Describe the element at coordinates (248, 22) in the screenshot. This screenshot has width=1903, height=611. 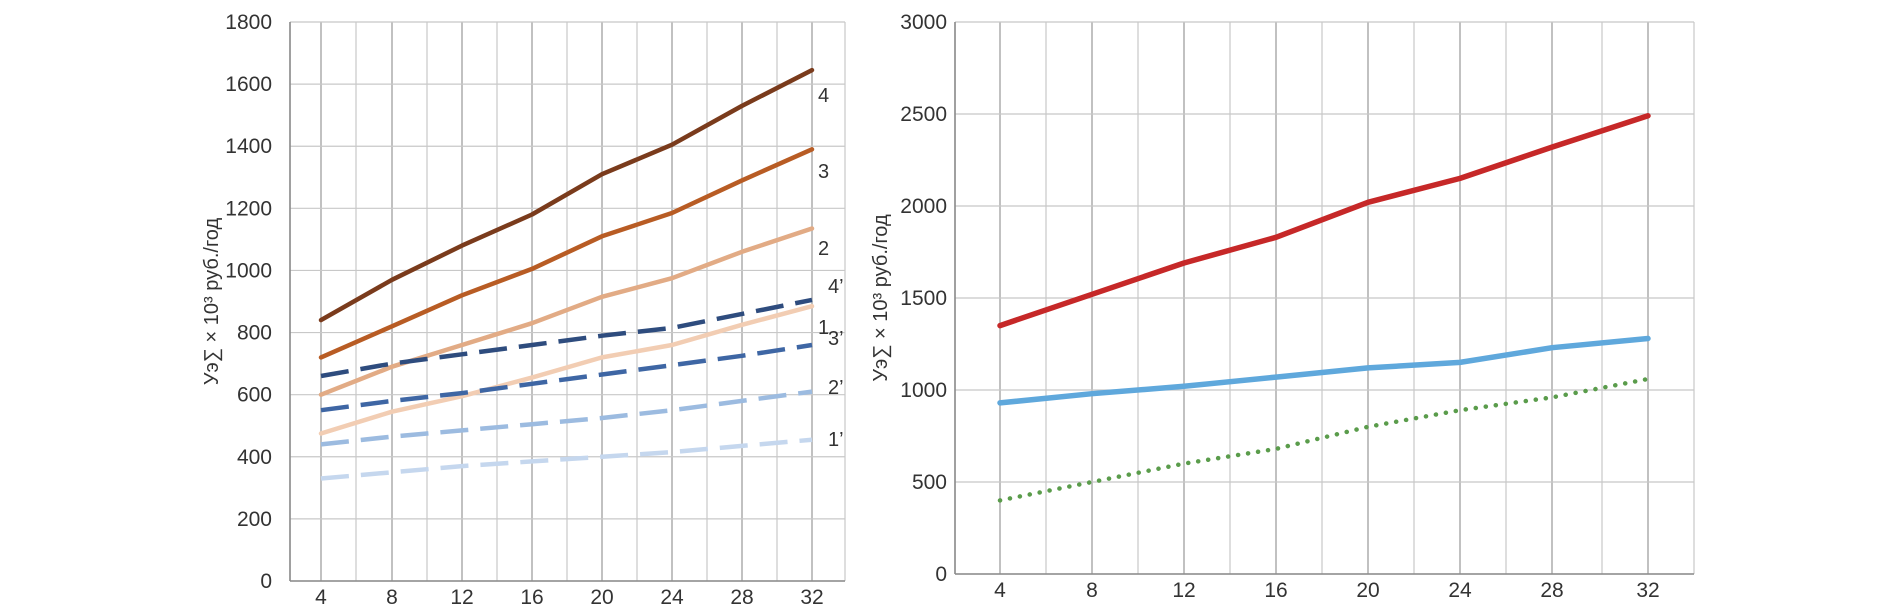
I see `y-tick-label: 1800` at that location.